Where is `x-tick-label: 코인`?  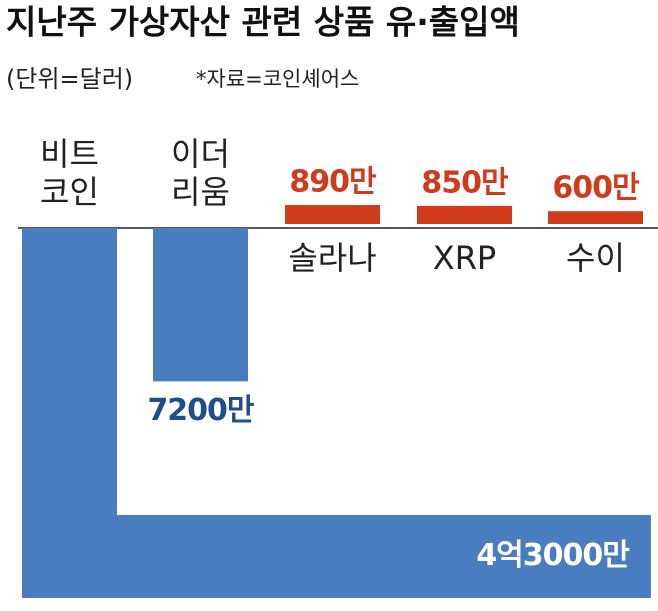 x-tick-label: 코인 is located at coordinates (69, 192).